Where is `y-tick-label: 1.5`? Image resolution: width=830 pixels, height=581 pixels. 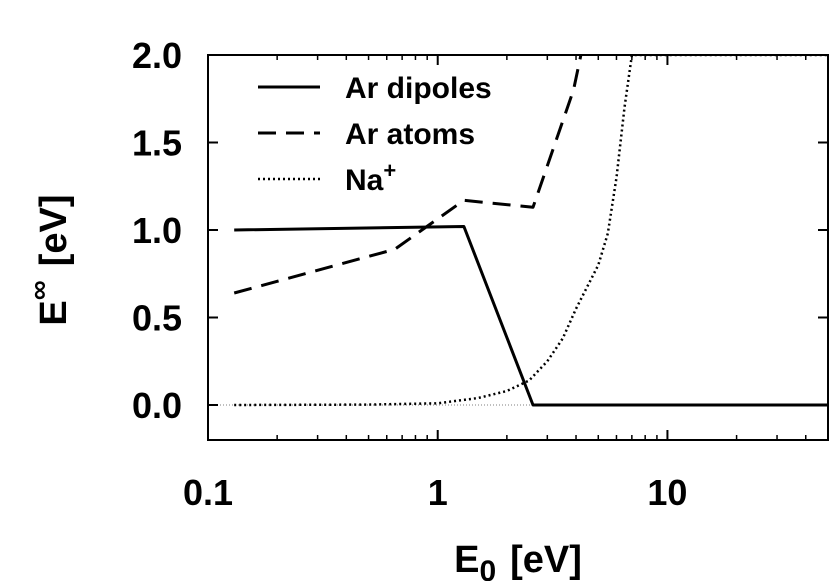
y-tick-label: 1.5 is located at coordinates (157, 143).